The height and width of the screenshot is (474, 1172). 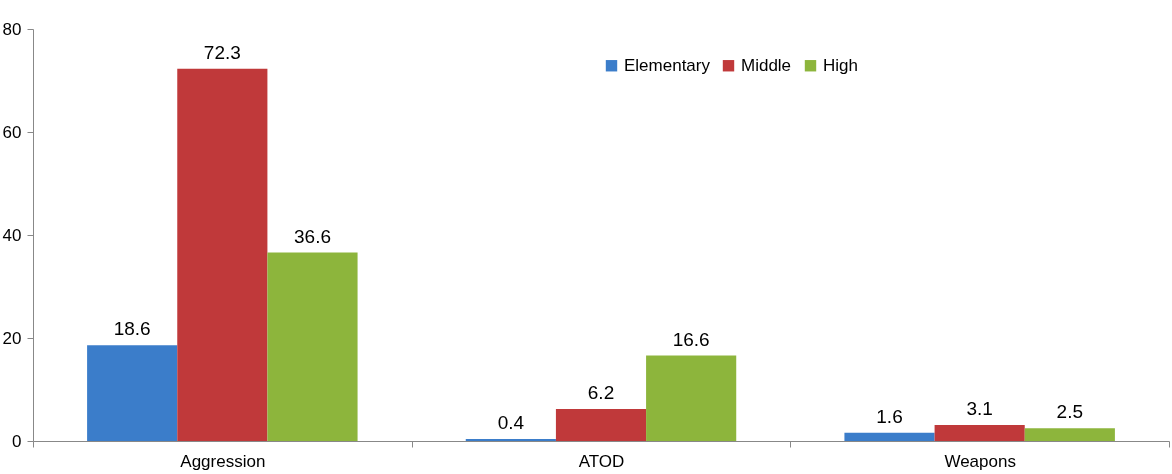 I want to click on data-label: 36.6, so click(x=312, y=236).